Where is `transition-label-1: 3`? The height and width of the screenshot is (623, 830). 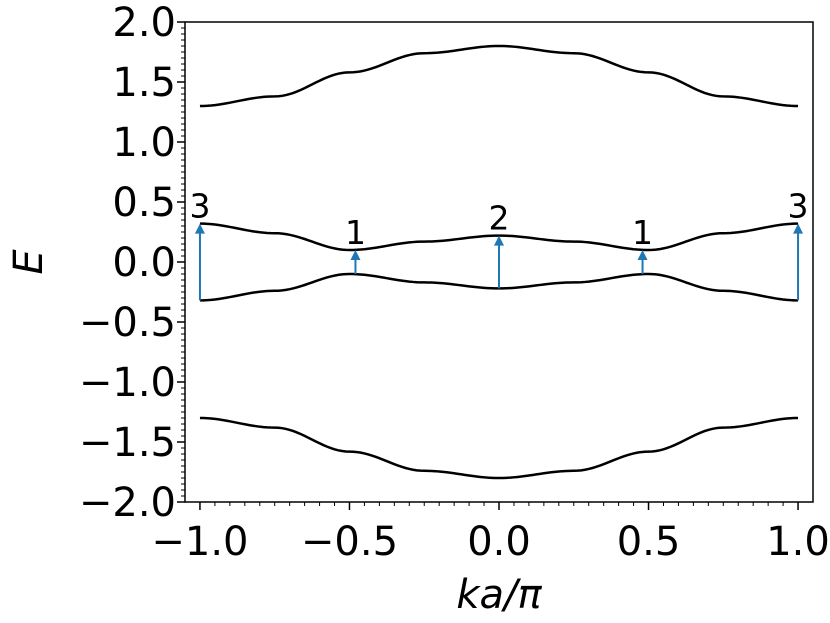
transition-label-1: 3 is located at coordinates (199, 206).